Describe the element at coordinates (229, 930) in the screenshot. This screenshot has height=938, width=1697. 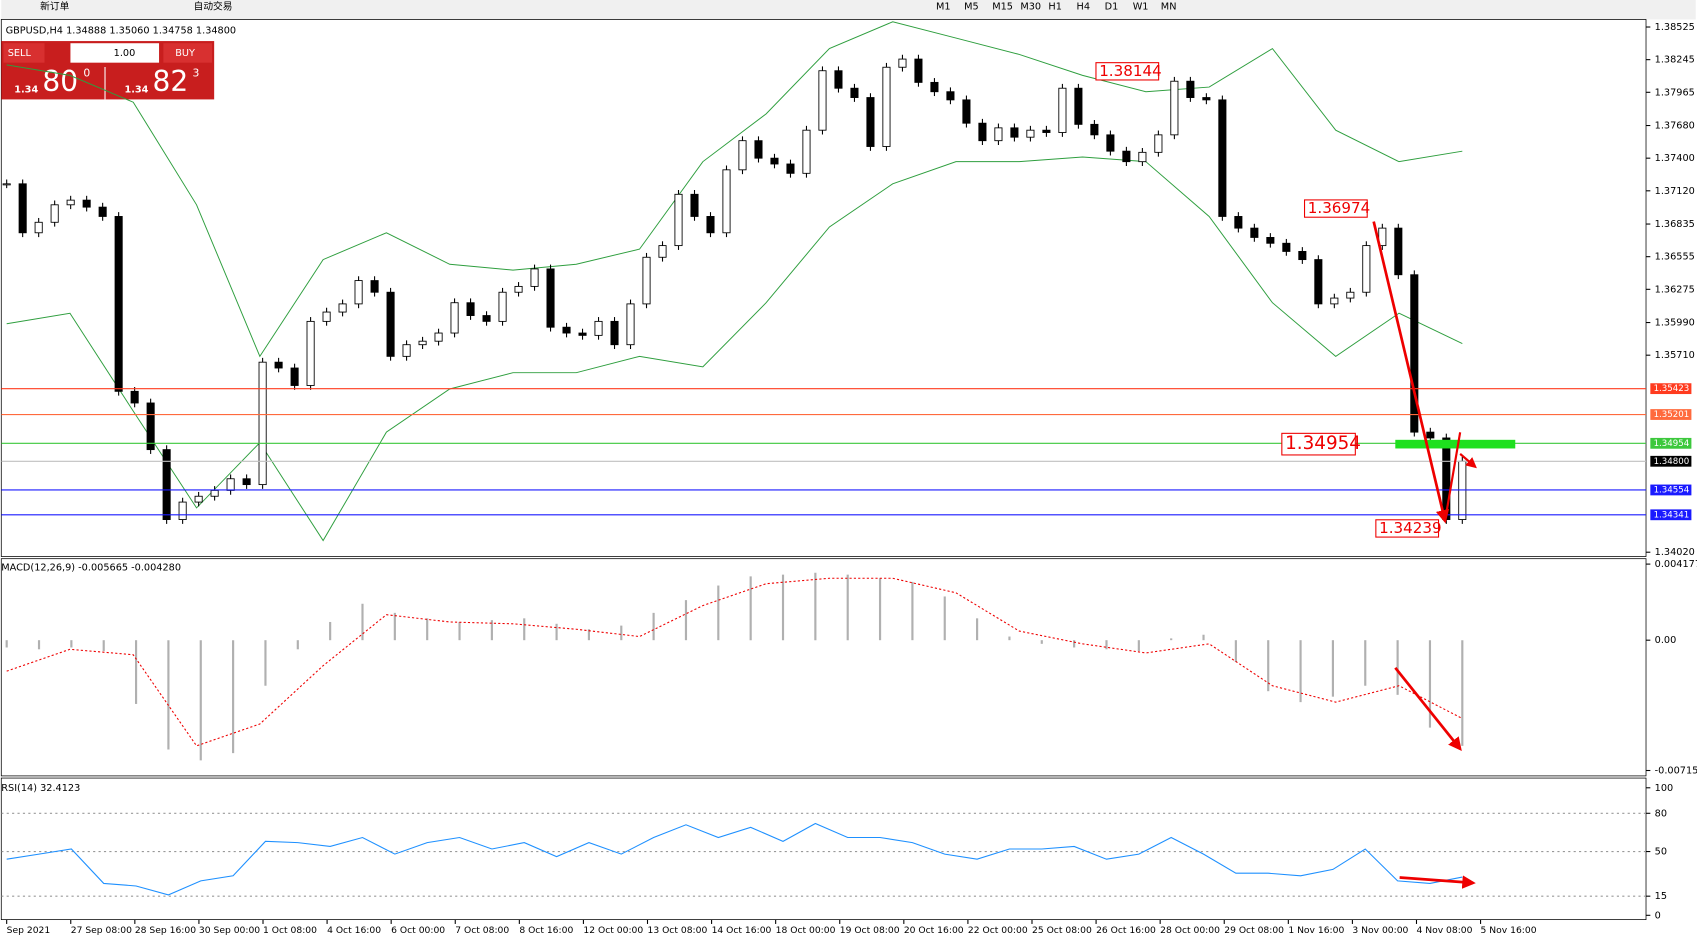
I see `x-tick-label: 30 Sep 00:00` at that location.